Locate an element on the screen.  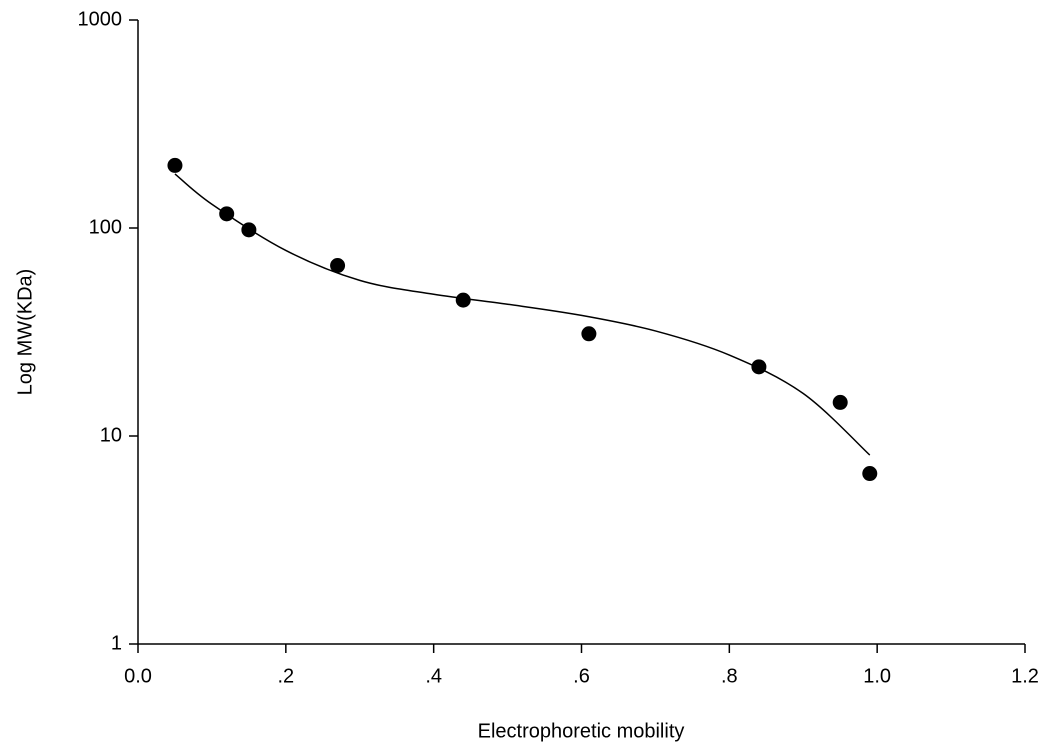
x-tick-label: .4 is located at coordinates (433, 676).